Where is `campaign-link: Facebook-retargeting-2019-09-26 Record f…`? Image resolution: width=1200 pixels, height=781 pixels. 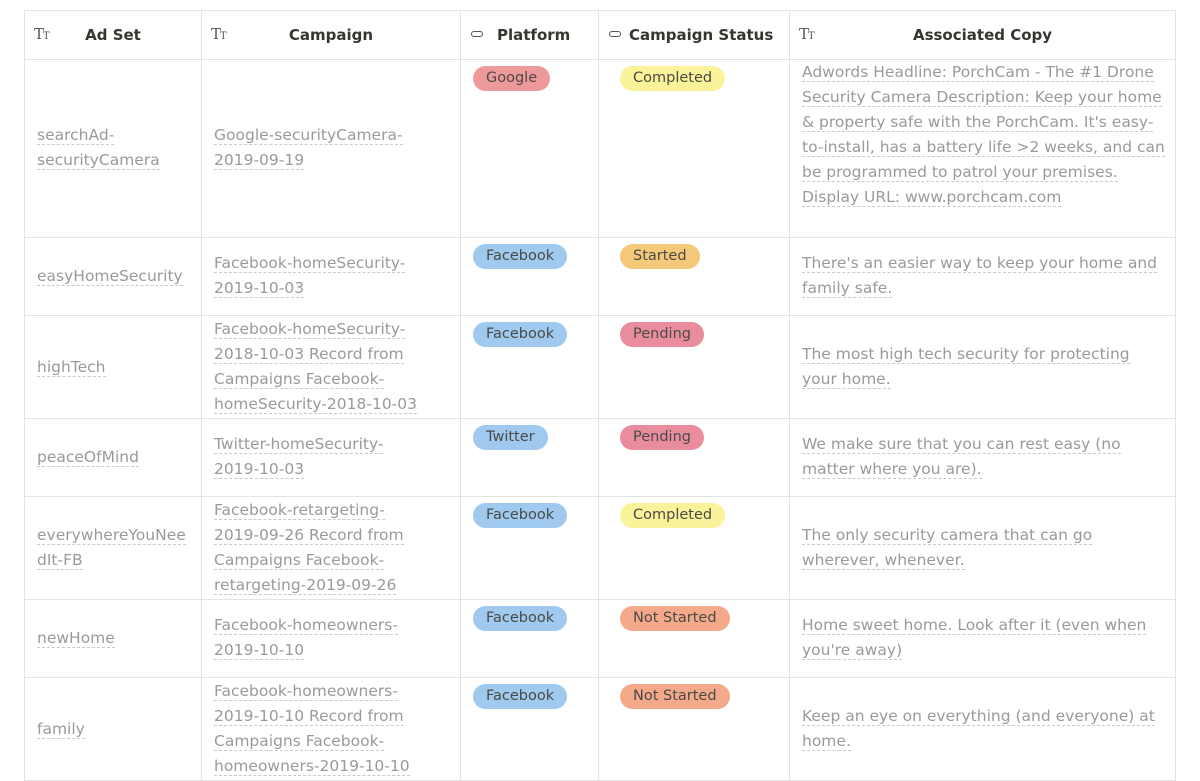
campaign-link: Facebook-retargeting-2019-09-26 Record f… is located at coordinates (309, 548).